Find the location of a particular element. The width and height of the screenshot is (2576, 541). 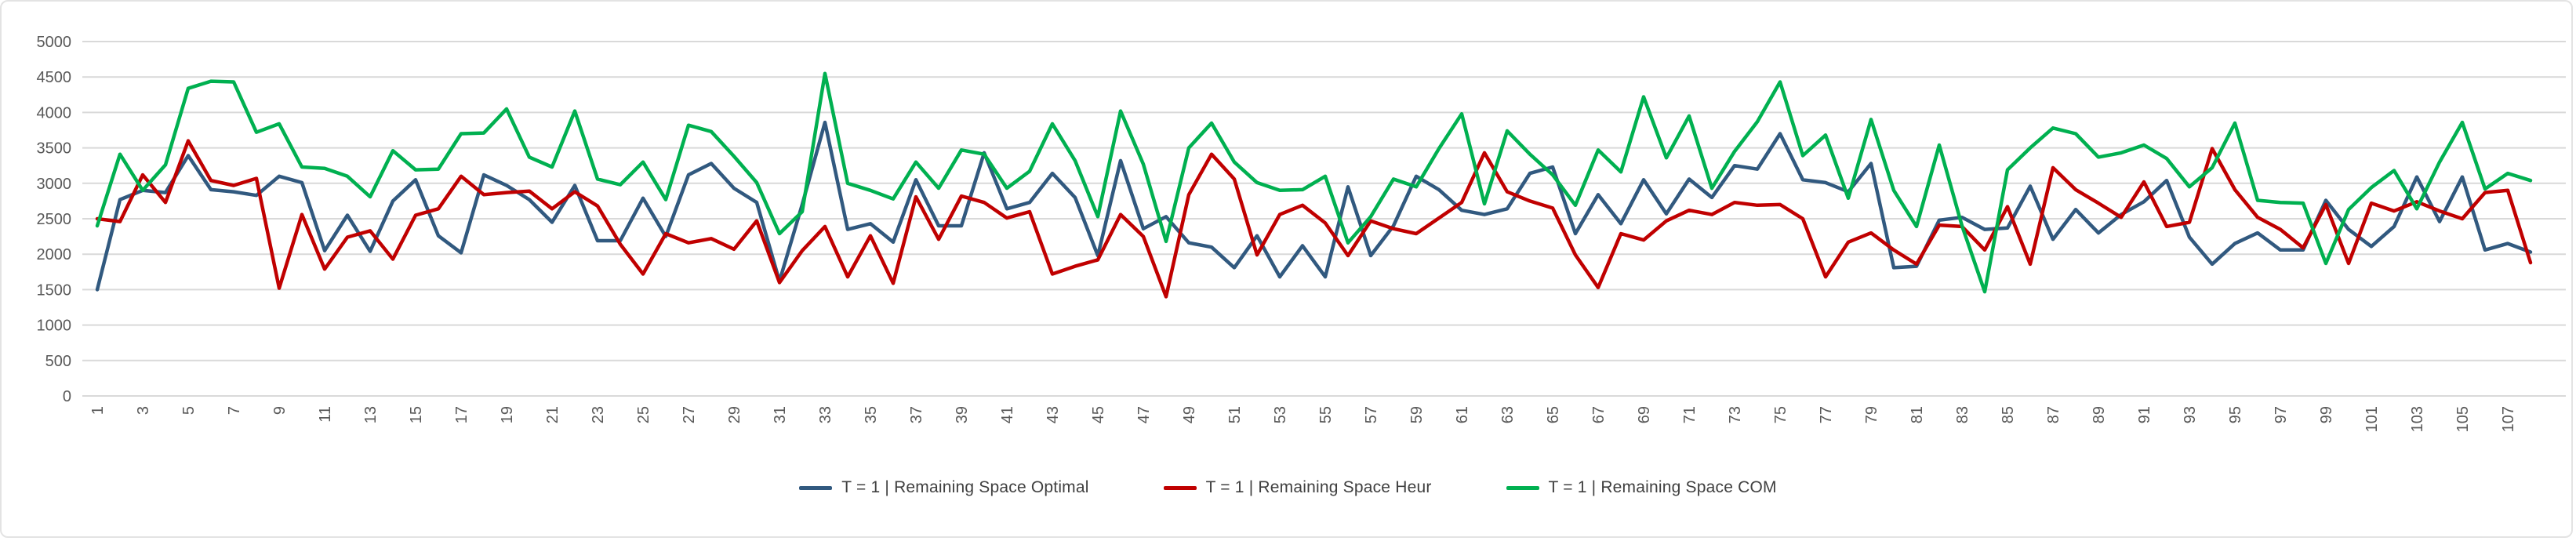

y-axis-label-1000: 1000 is located at coordinates (54, 326).